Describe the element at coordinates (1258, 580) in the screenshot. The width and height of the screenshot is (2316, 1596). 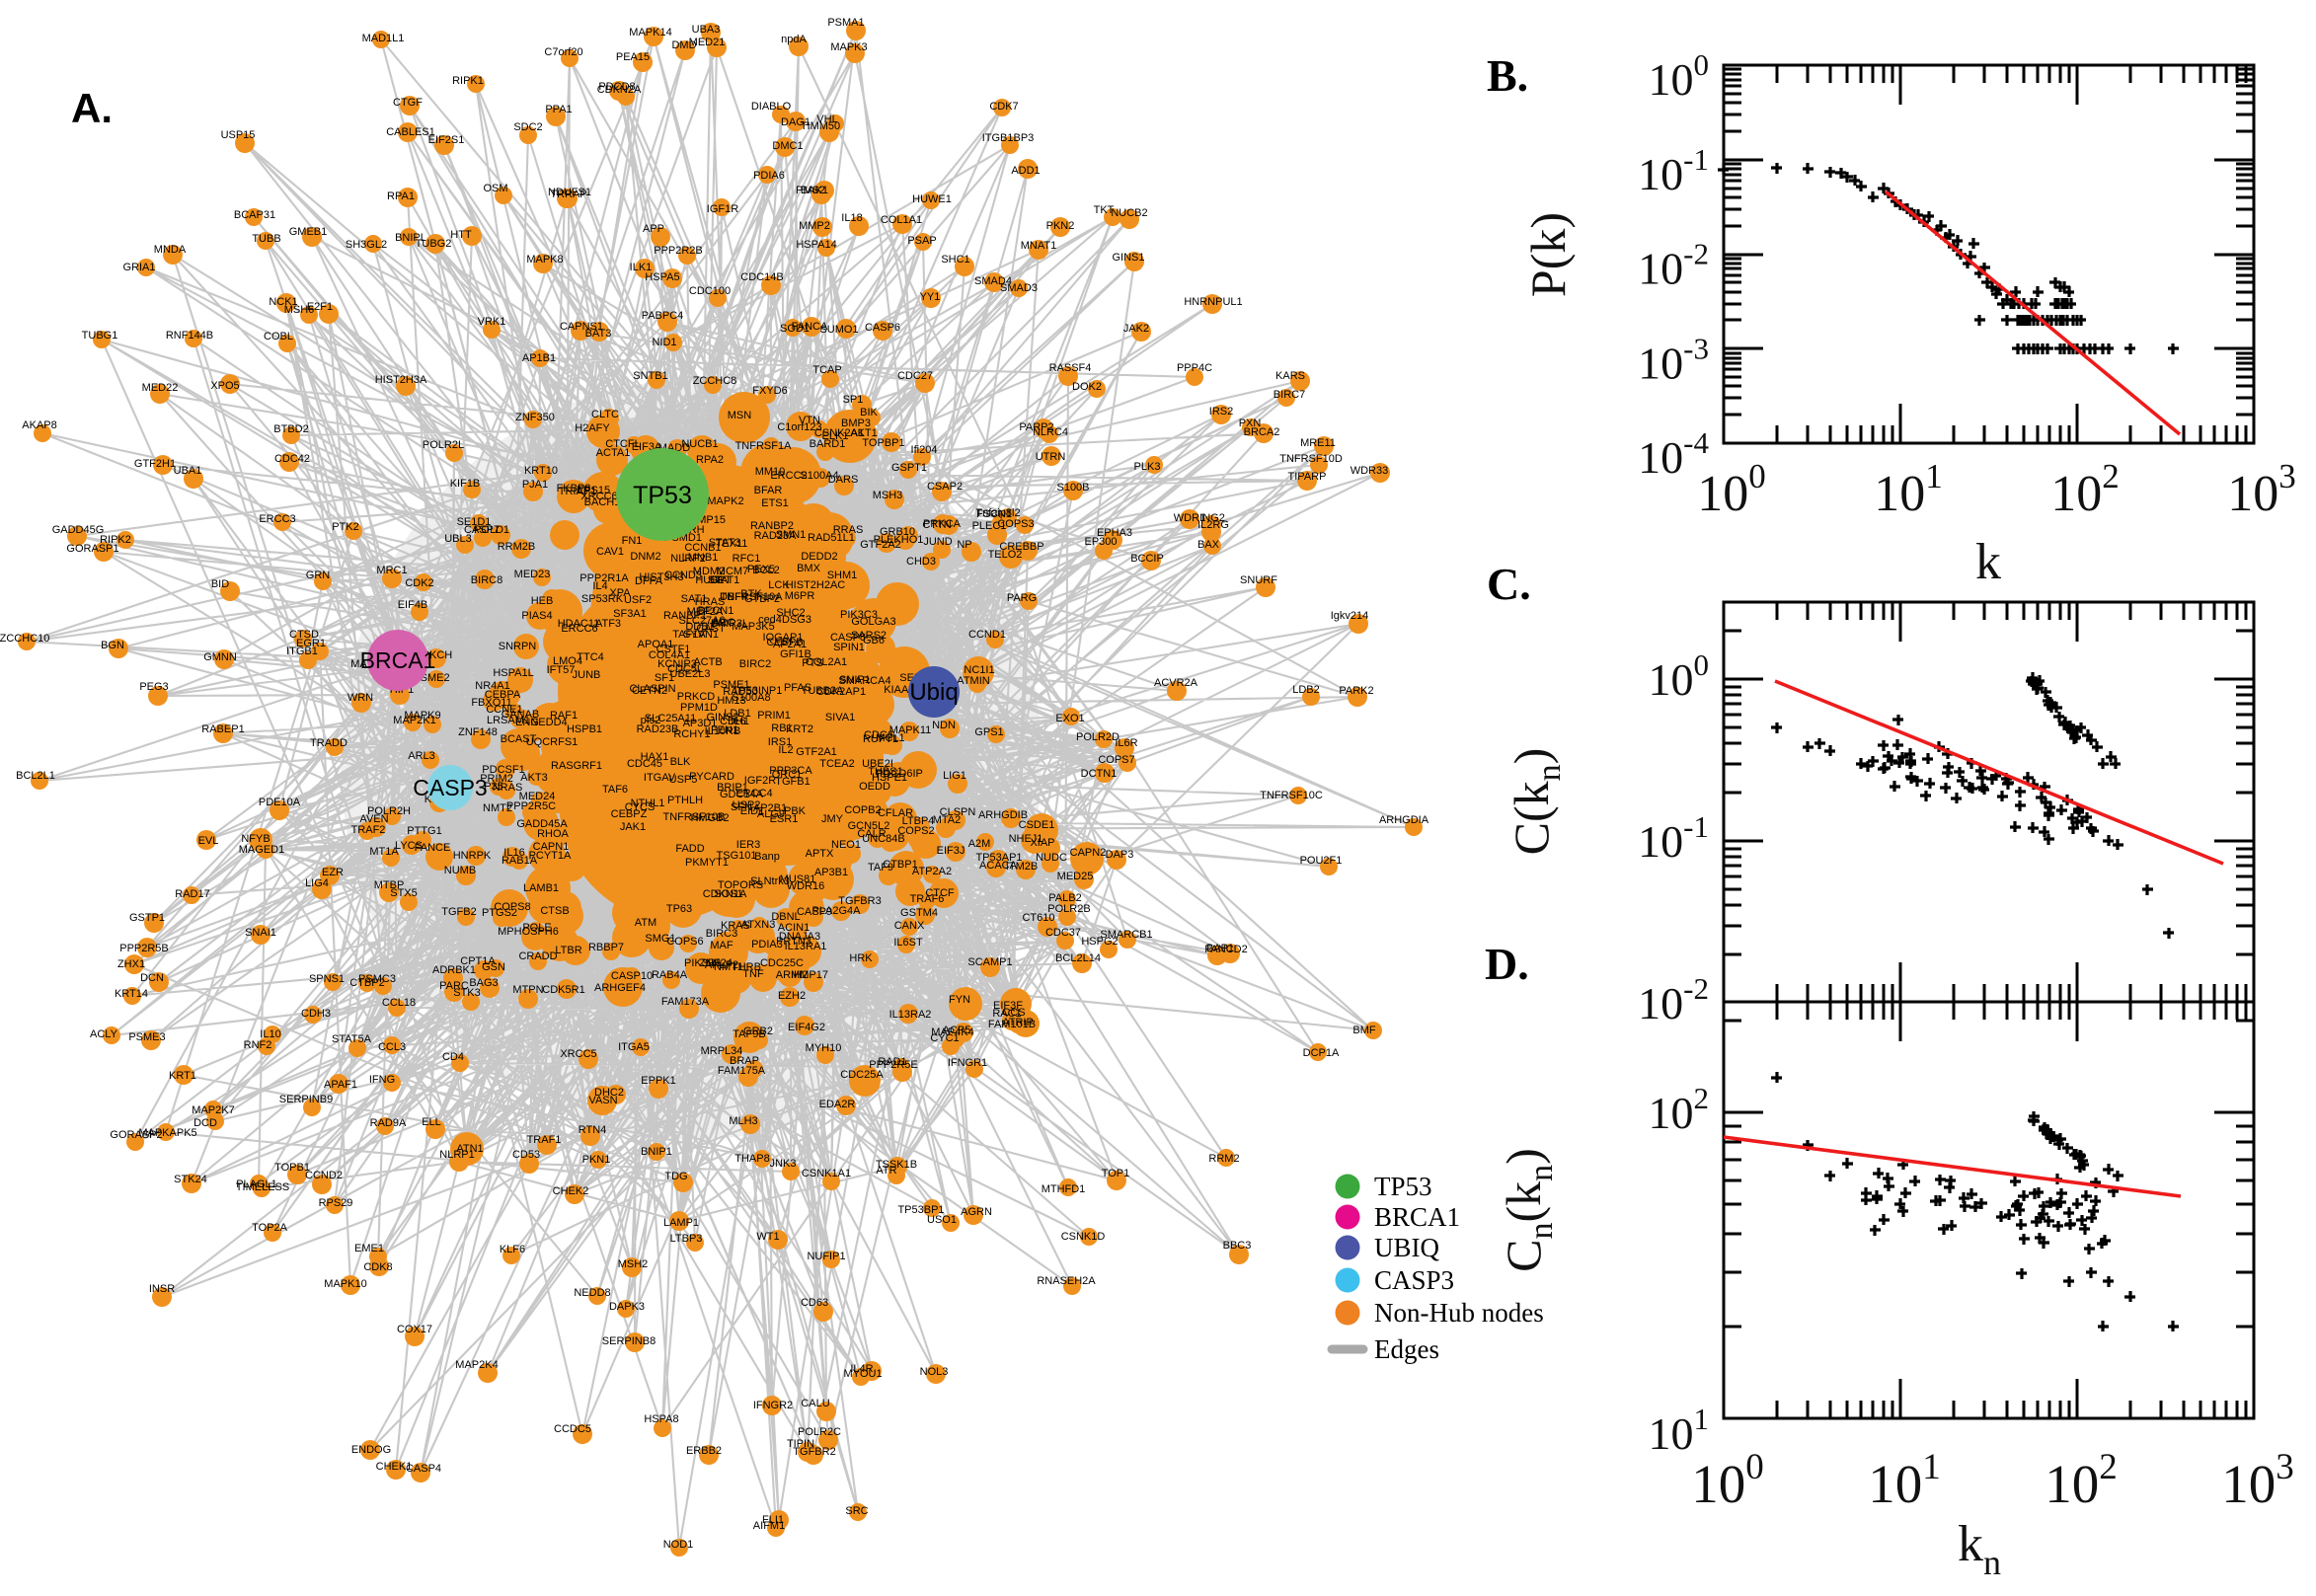
I see `svg-text: SNURF` at that location.